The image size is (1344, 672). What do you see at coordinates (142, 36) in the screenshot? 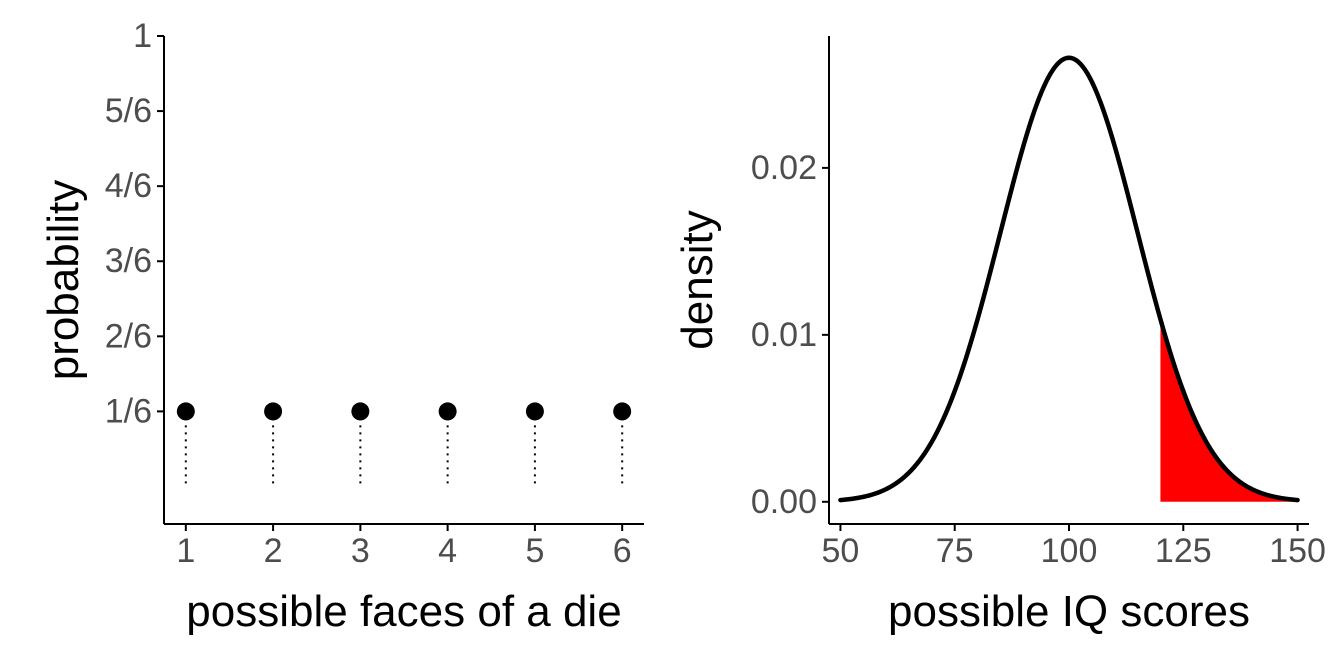
I see `left-y-tick-label: 1` at bounding box center [142, 36].